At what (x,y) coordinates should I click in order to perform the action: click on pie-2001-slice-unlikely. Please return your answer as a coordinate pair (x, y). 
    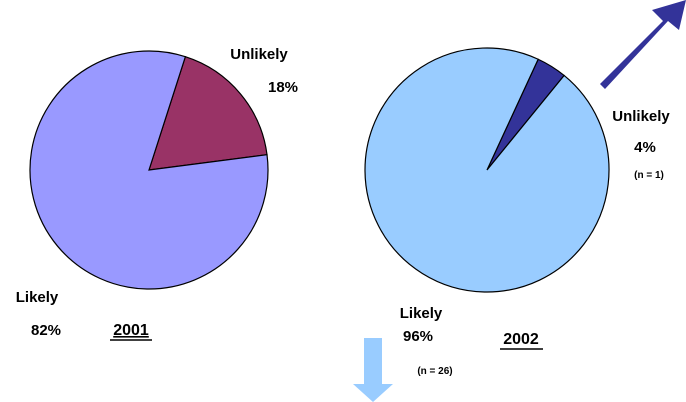
    Looking at the image, I should click on (208, 113).